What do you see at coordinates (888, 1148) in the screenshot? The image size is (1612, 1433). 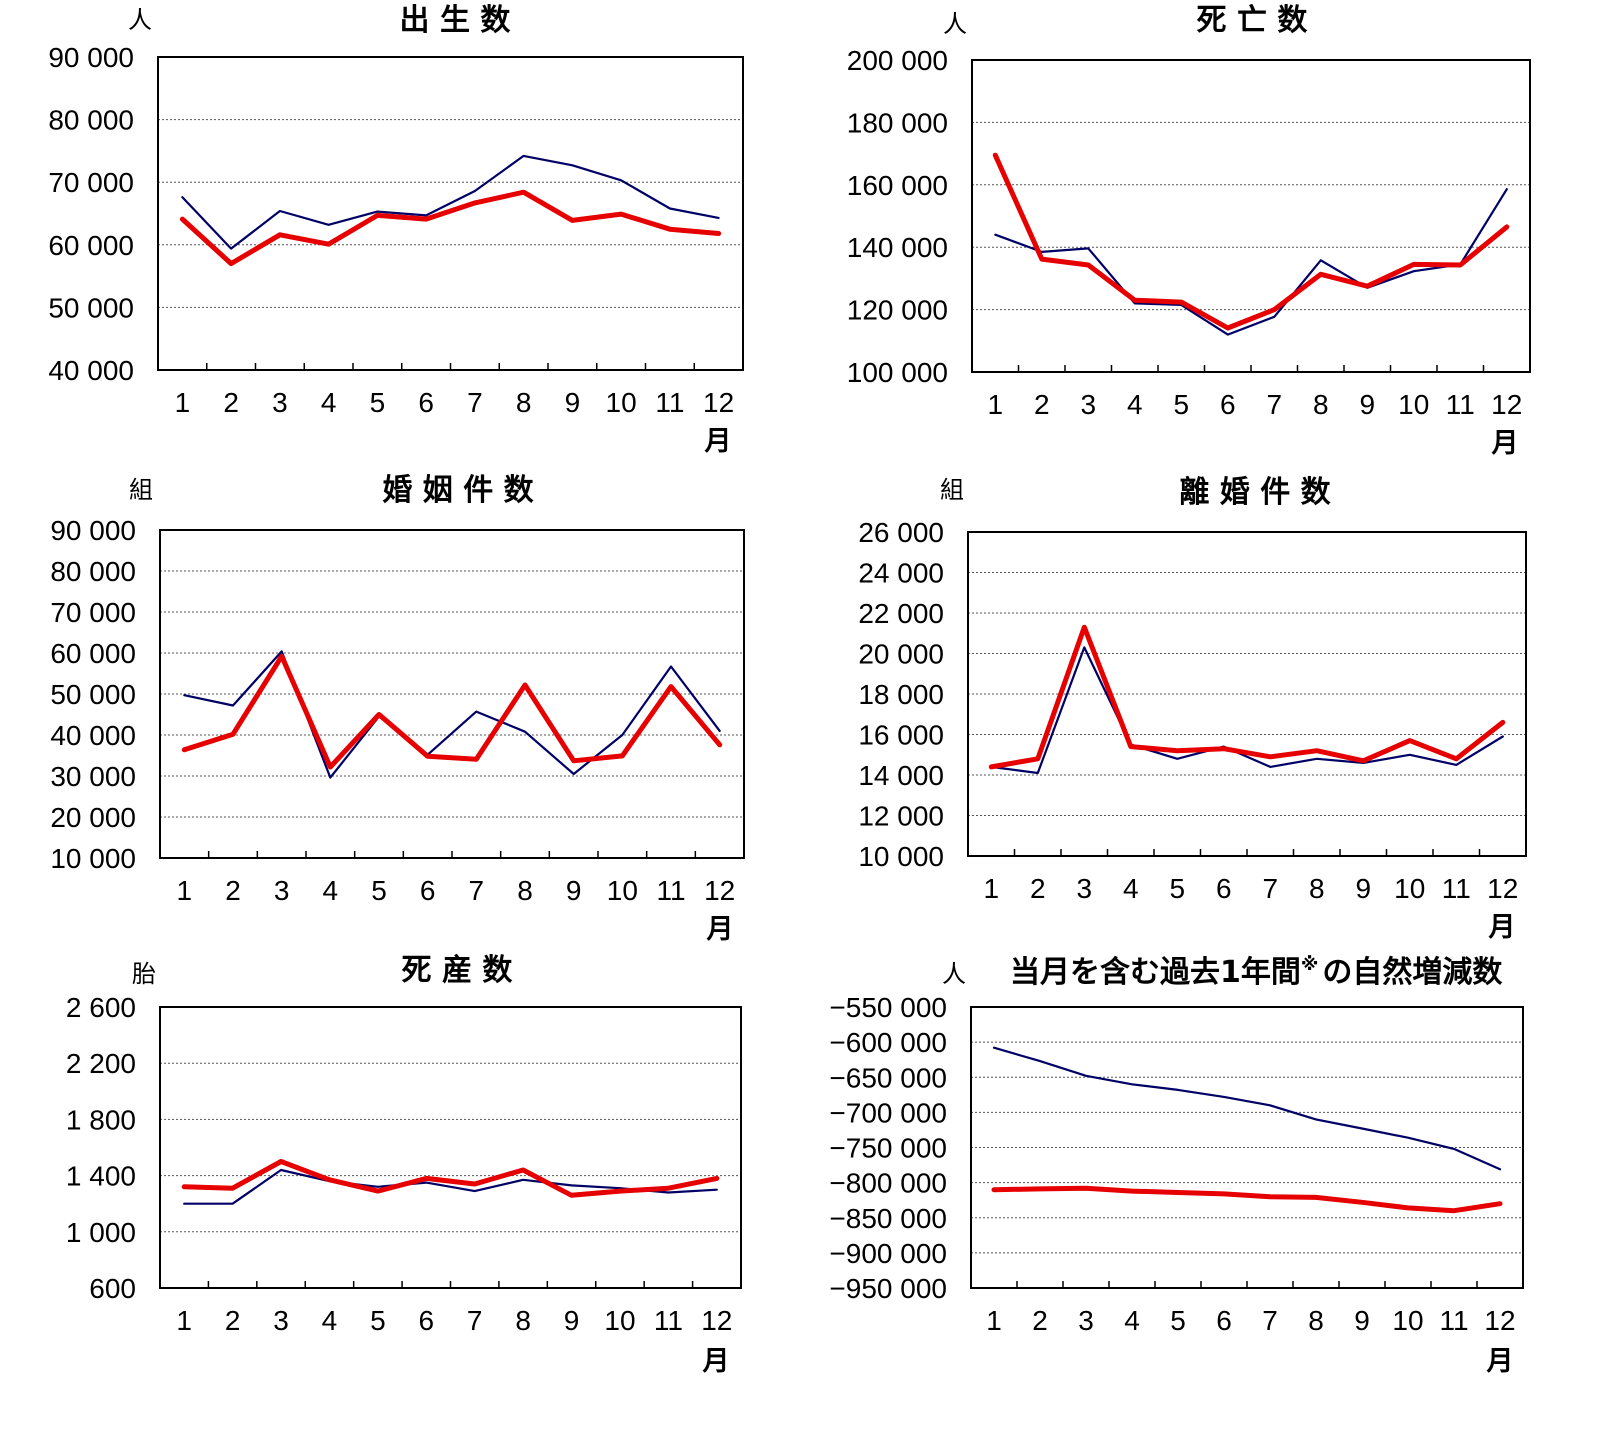 I see `y-tick-label: −750 000` at bounding box center [888, 1148].